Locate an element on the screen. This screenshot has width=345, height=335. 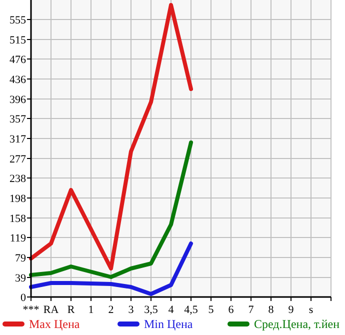
y-tick-label: 476 is located at coordinates (18, 60).